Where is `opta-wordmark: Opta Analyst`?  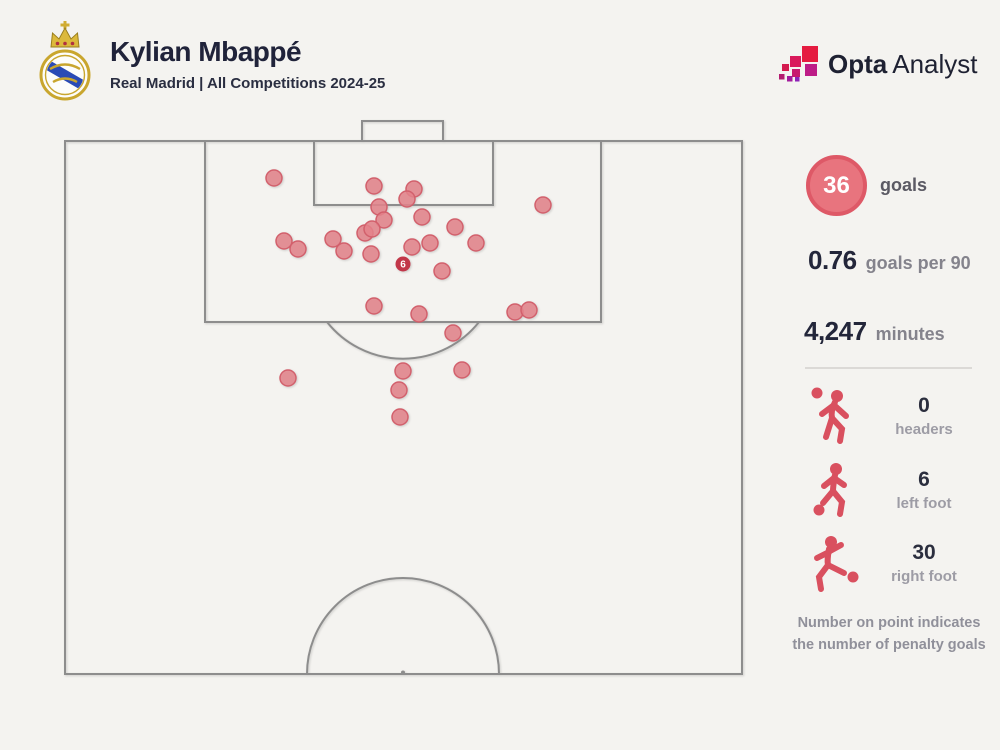 opta-wordmark: Opta Analyst is located at coordinates (903, 64).